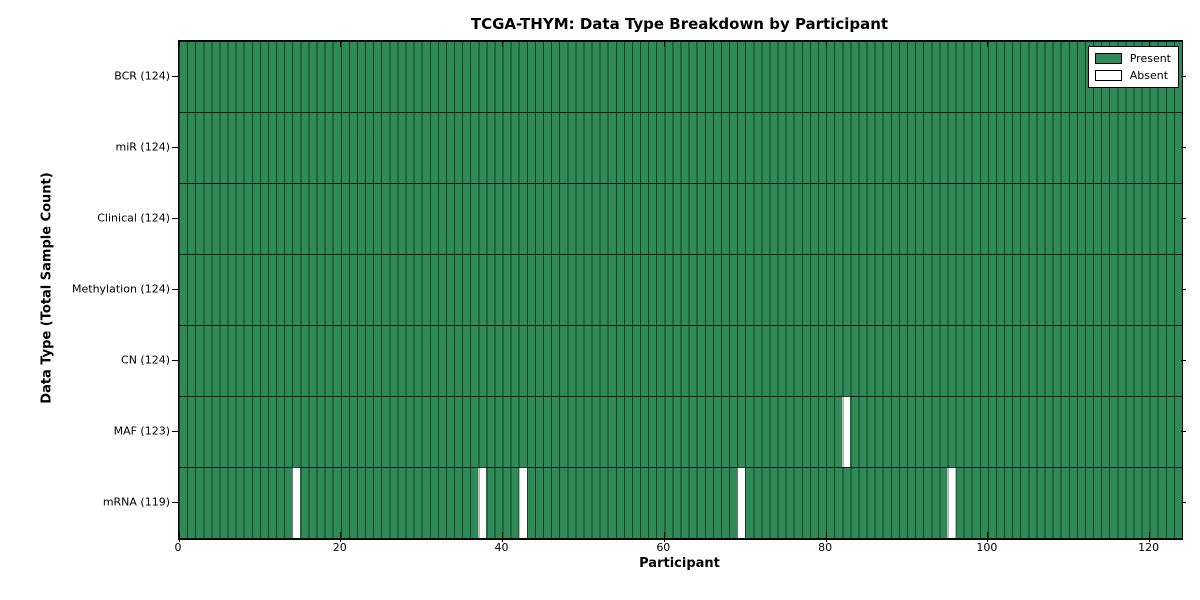 The width and height of the screenshot is (1200, 600). What do you see at coordinates (142, 75) in the screenshot?
I see `y-tick-label: BCR (124)` at bounding box center [142, 75].